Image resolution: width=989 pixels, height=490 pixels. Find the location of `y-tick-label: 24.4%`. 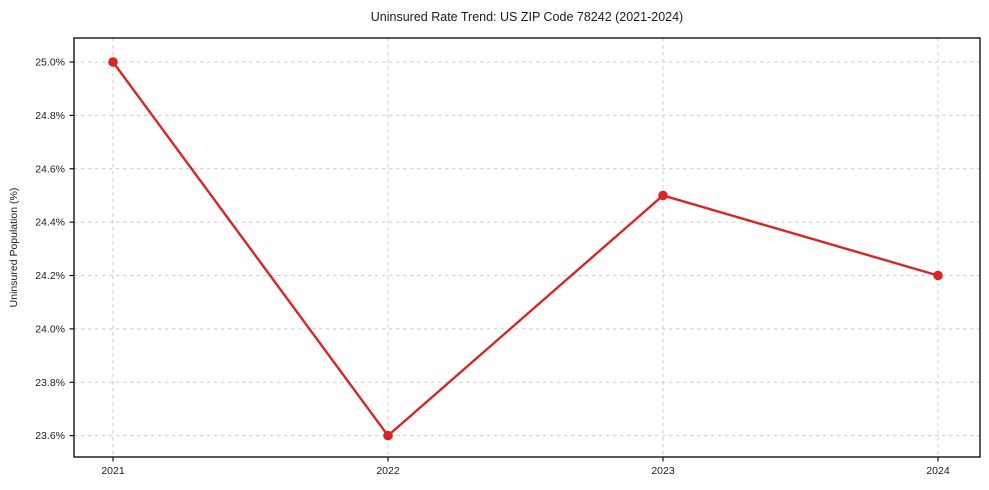

y-tick-label: 24.4% is located at coordinates (50, 223).